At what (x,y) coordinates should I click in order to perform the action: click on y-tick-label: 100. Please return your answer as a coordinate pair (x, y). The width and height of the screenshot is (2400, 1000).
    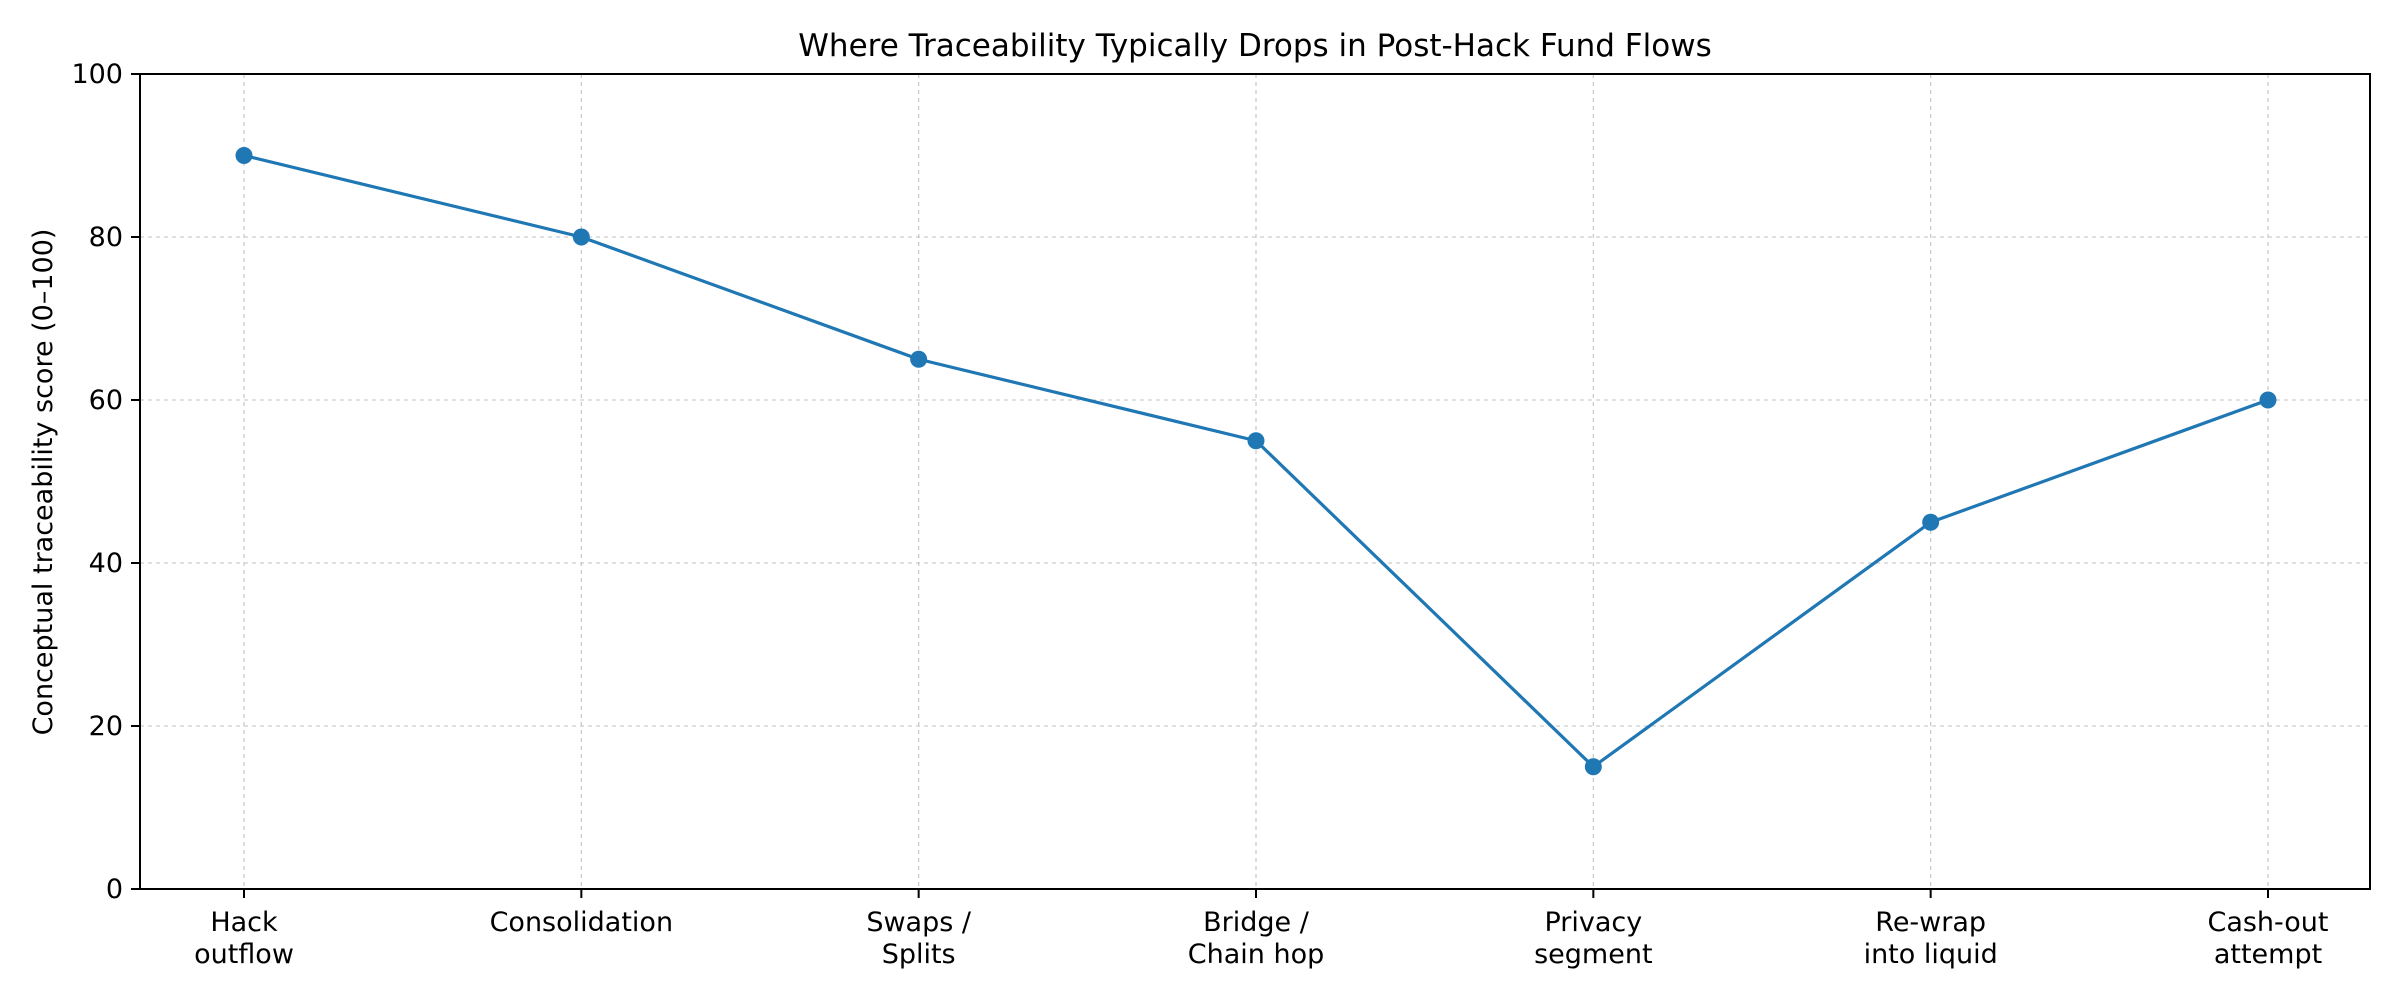
    Looking at the image, I should click on (97, 74).